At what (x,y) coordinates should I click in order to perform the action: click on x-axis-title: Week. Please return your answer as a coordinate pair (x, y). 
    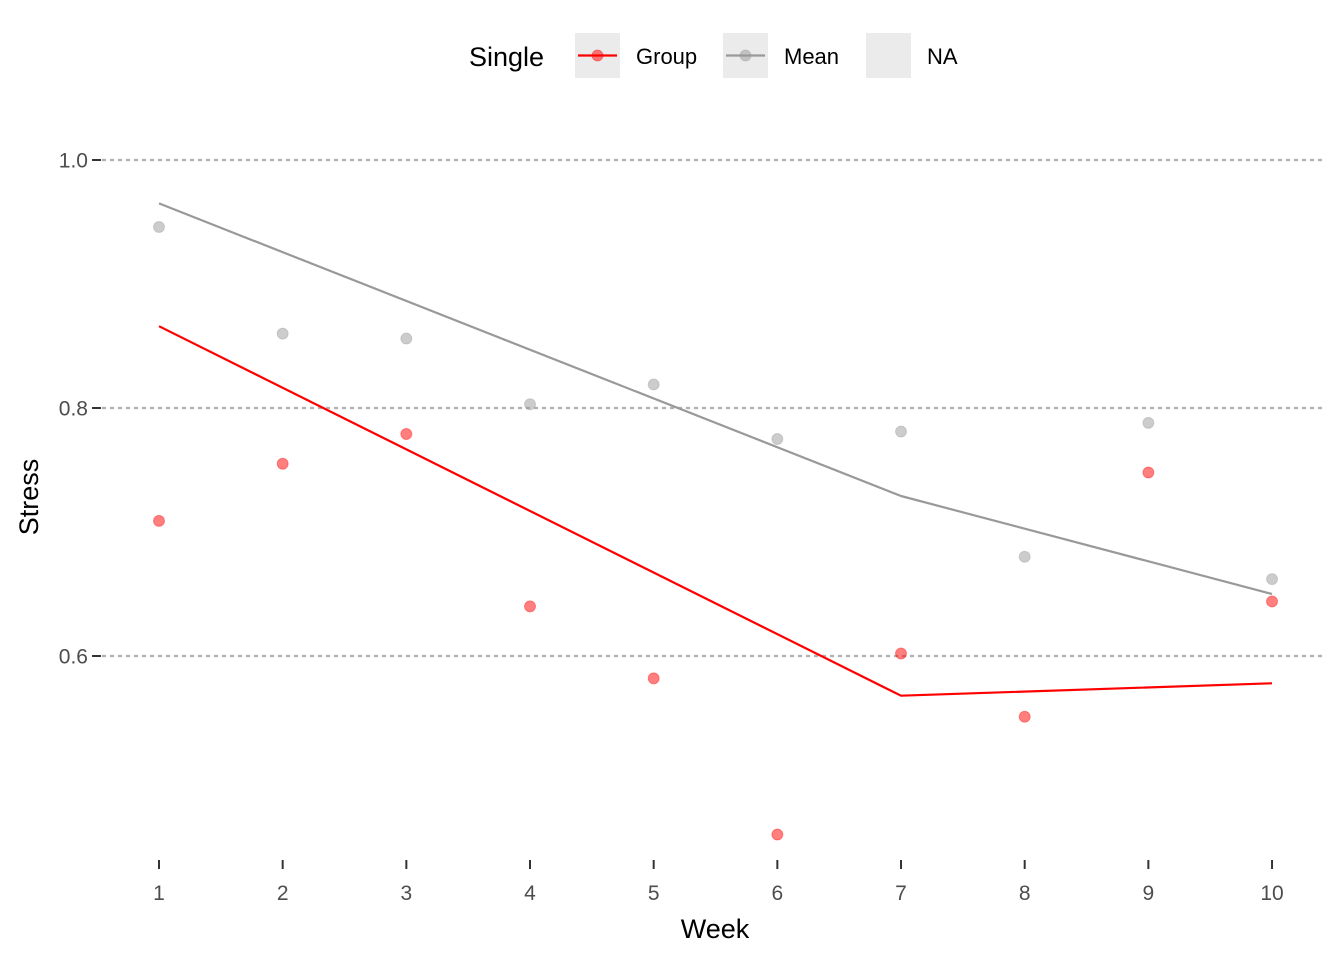
    Looking at the image, I should click on (715, 929).